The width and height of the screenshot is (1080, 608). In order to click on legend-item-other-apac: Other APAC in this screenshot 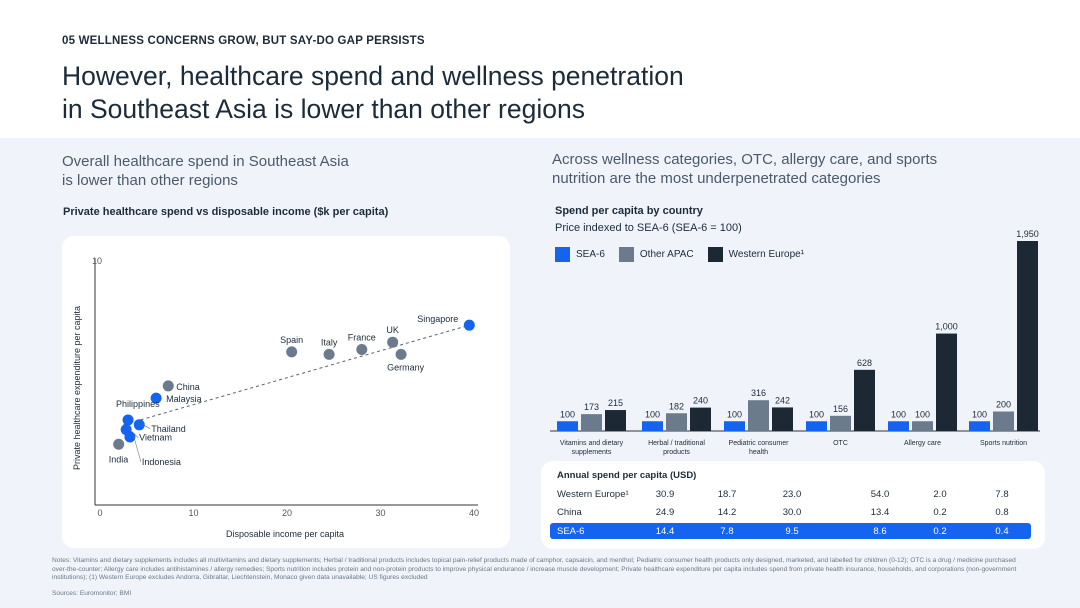, I will do `click(656, 254)`.